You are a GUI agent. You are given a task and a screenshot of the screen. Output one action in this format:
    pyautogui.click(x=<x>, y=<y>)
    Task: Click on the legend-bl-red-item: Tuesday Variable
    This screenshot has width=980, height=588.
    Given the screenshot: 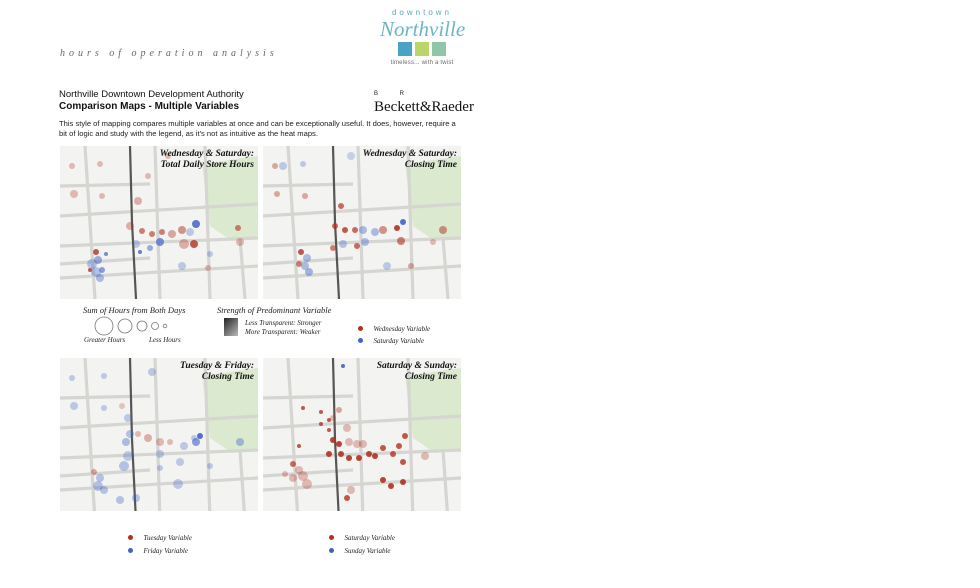 What is the action you would take?
    pyautogui.click(x=160, y=536)
    